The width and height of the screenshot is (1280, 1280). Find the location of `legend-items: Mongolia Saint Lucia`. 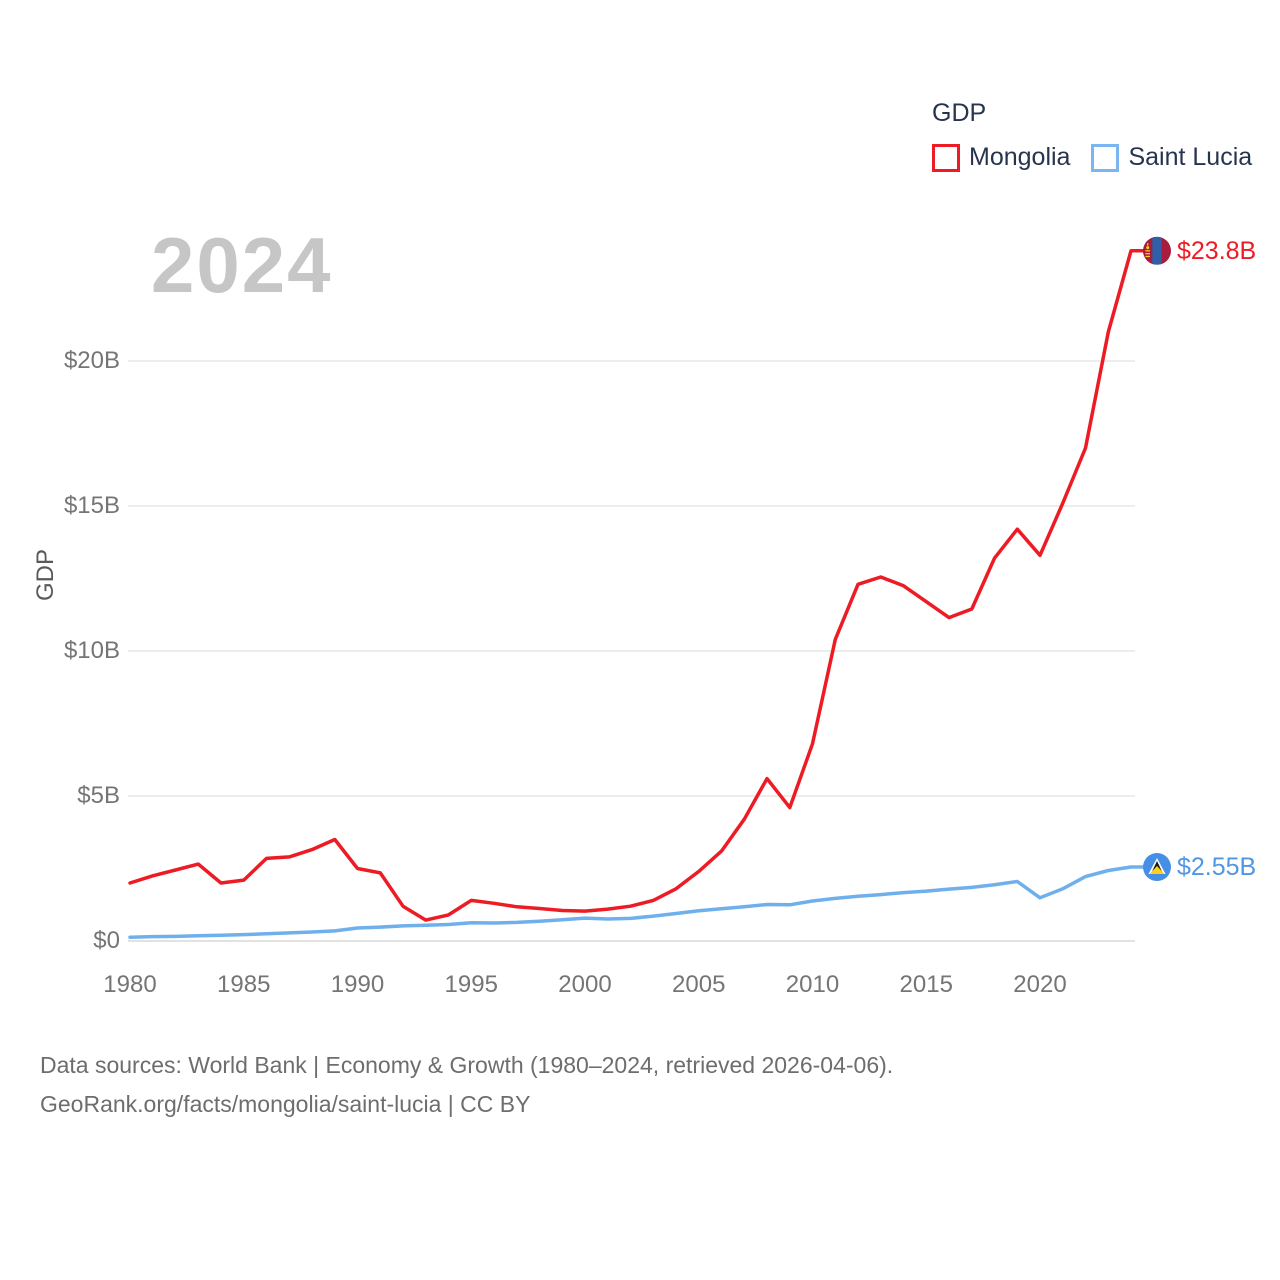

legend-items: Mongolia Saint Lucia is located at coordinates (1092, 157).